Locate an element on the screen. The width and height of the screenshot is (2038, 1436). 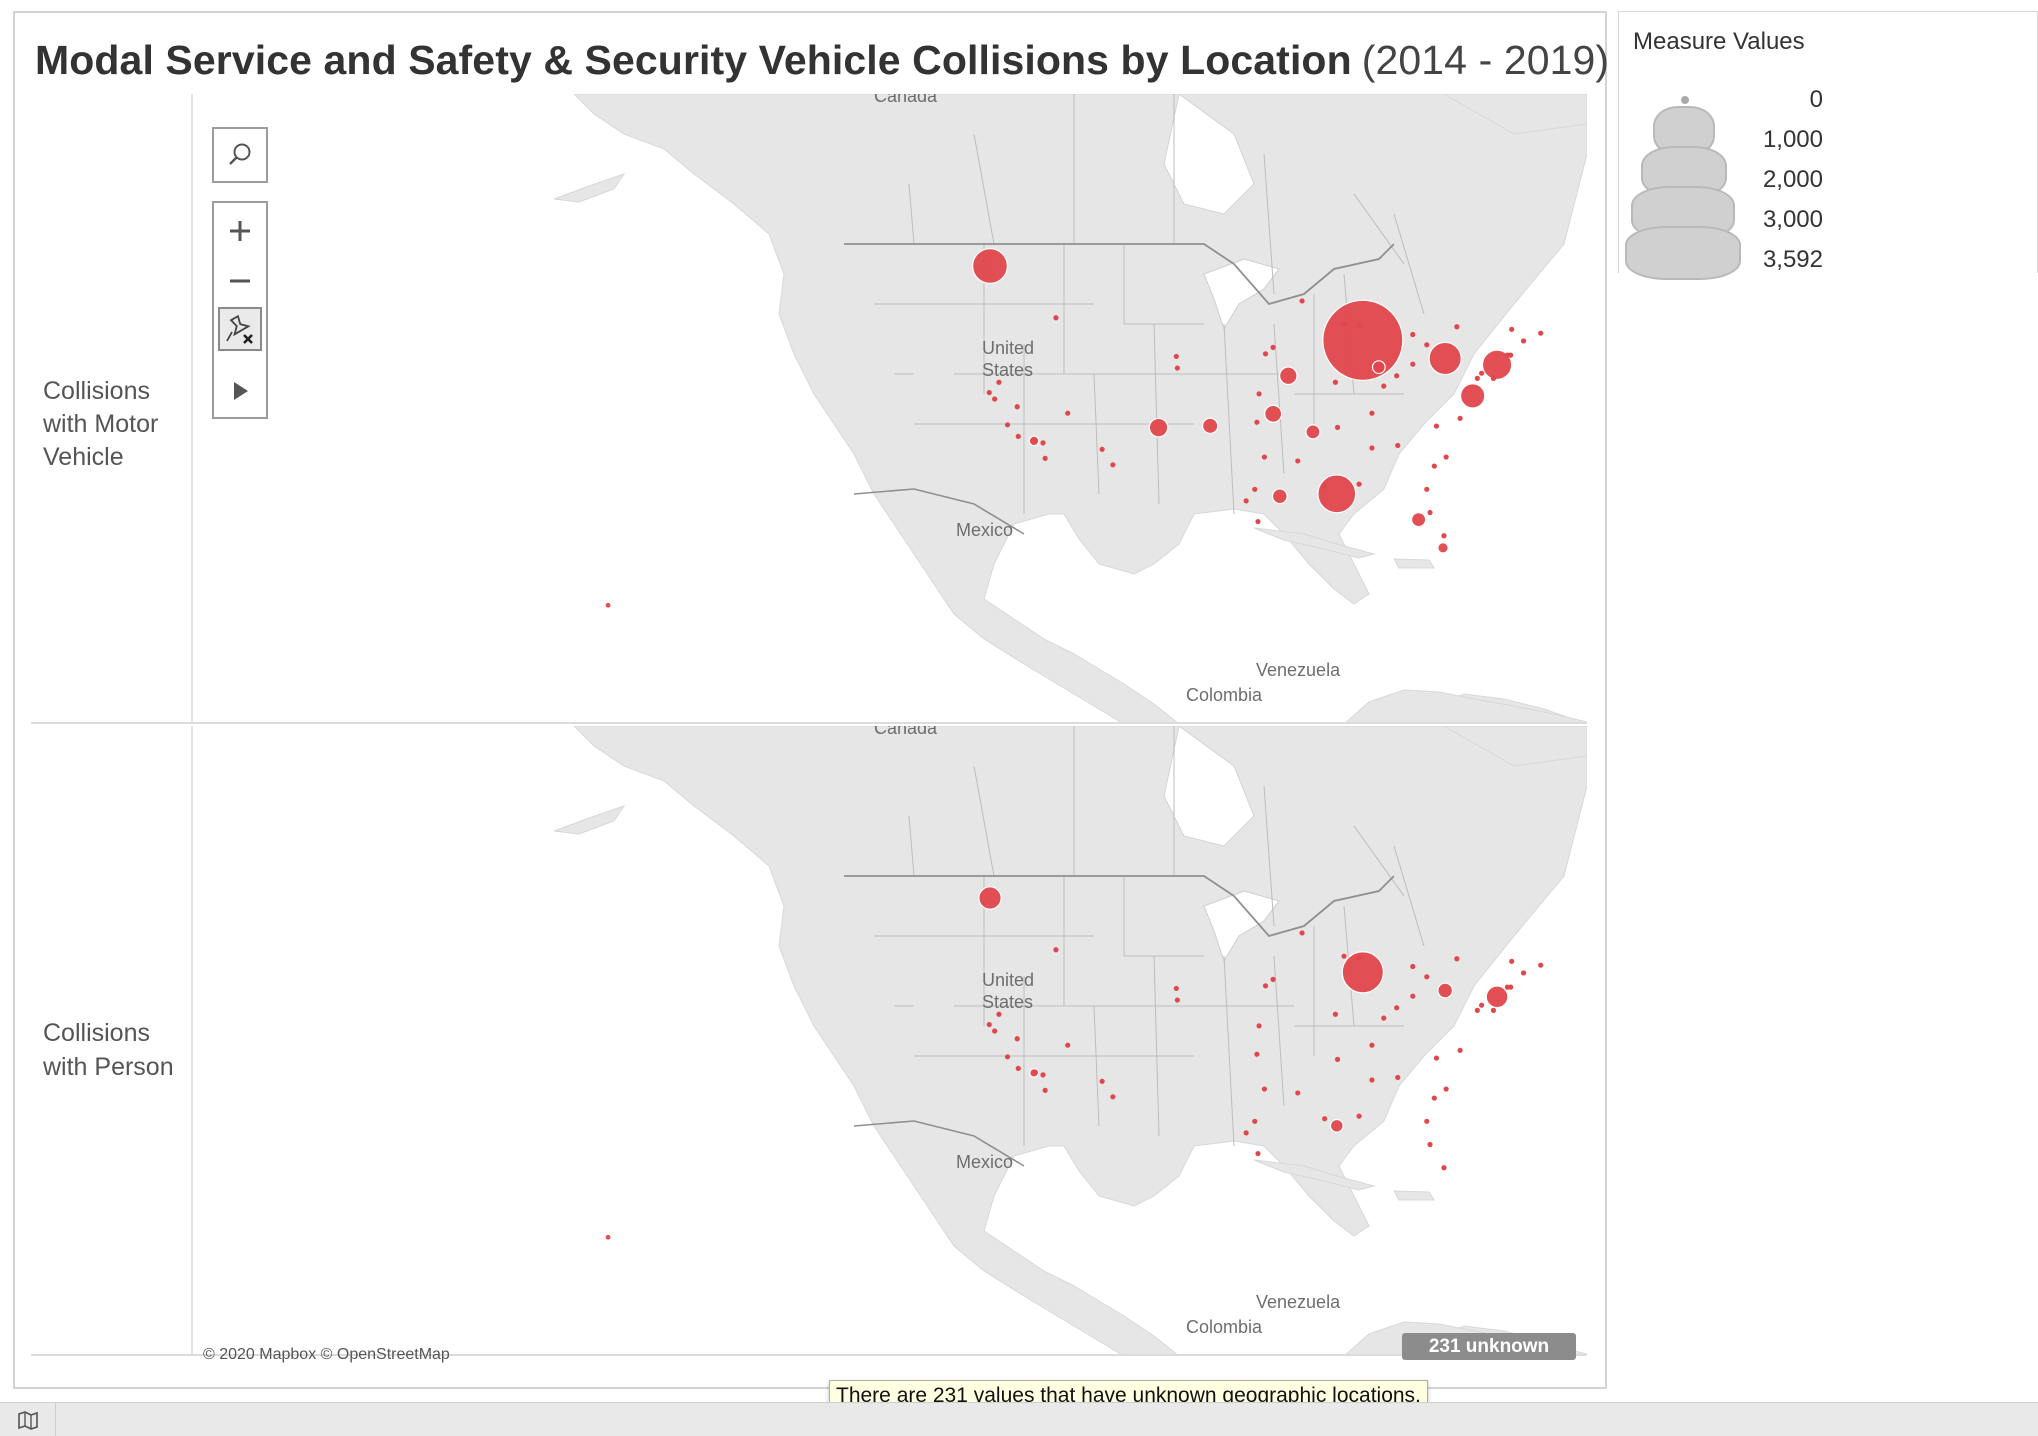
dashboard-sheet-tab is located at coordinates (28, 1419).